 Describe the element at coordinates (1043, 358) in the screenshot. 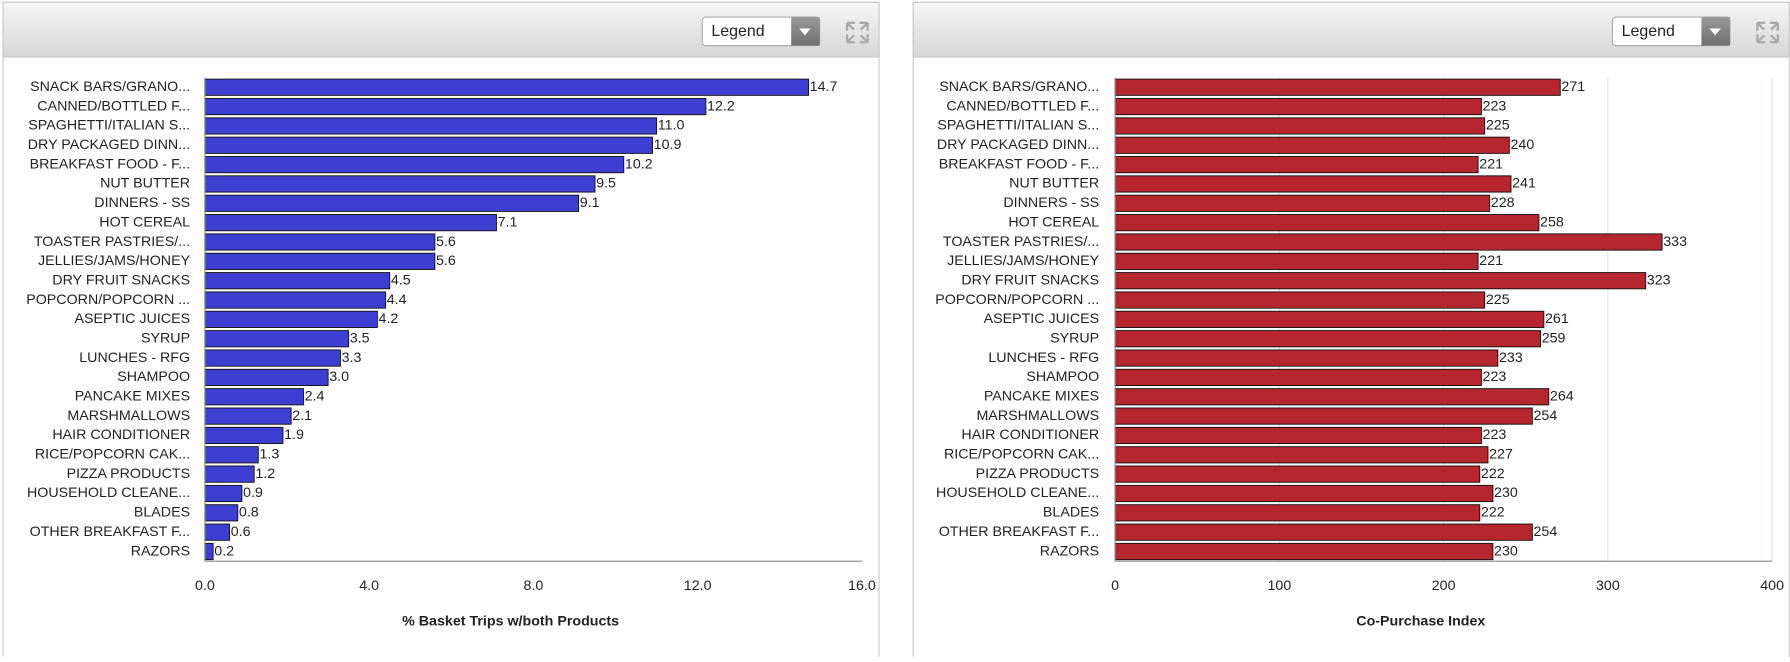

I see `category-label: LUNCHES - RFG` at that location.